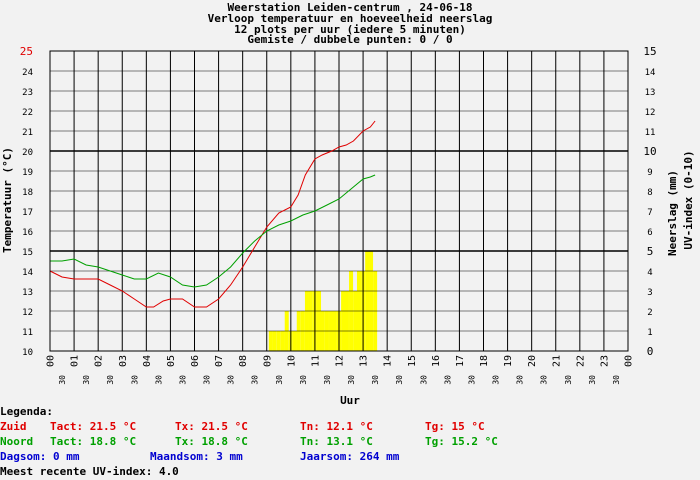  I want to click on y-axis-label-right-rain: Neerslag (mm), so click(672, 213).